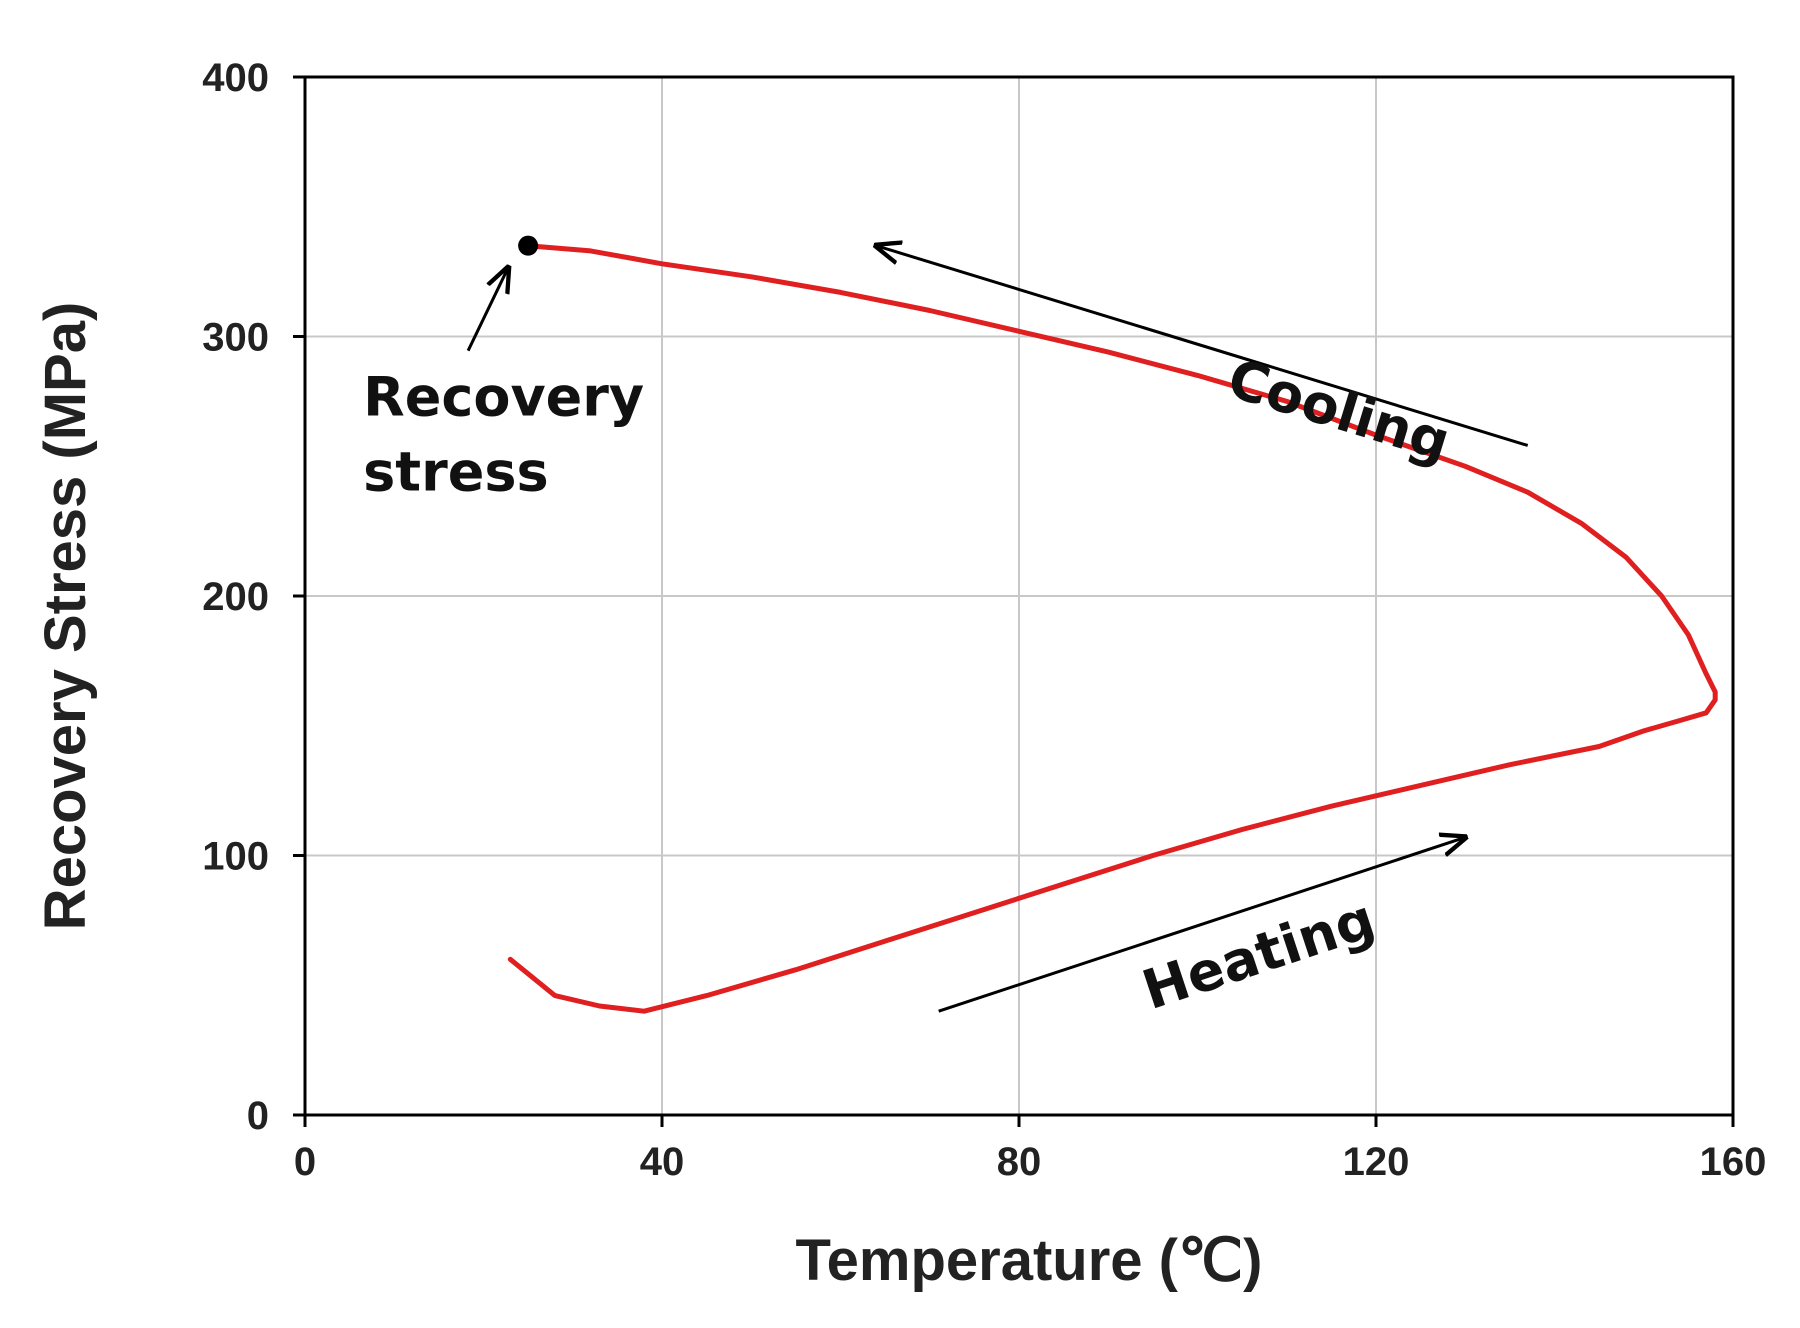  What do you see at coordinates (1019, 1162) in the screenshot?
I see `x-tick-label: 80` at bounding box center [1019, 1162].